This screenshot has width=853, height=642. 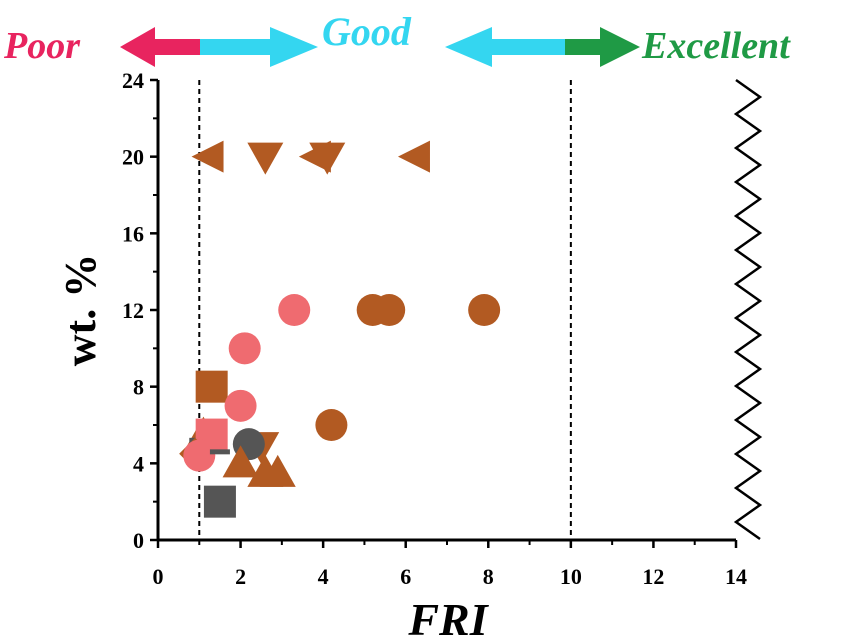 I want to click on axis-break-zigzag, so click(x=748, y=309).